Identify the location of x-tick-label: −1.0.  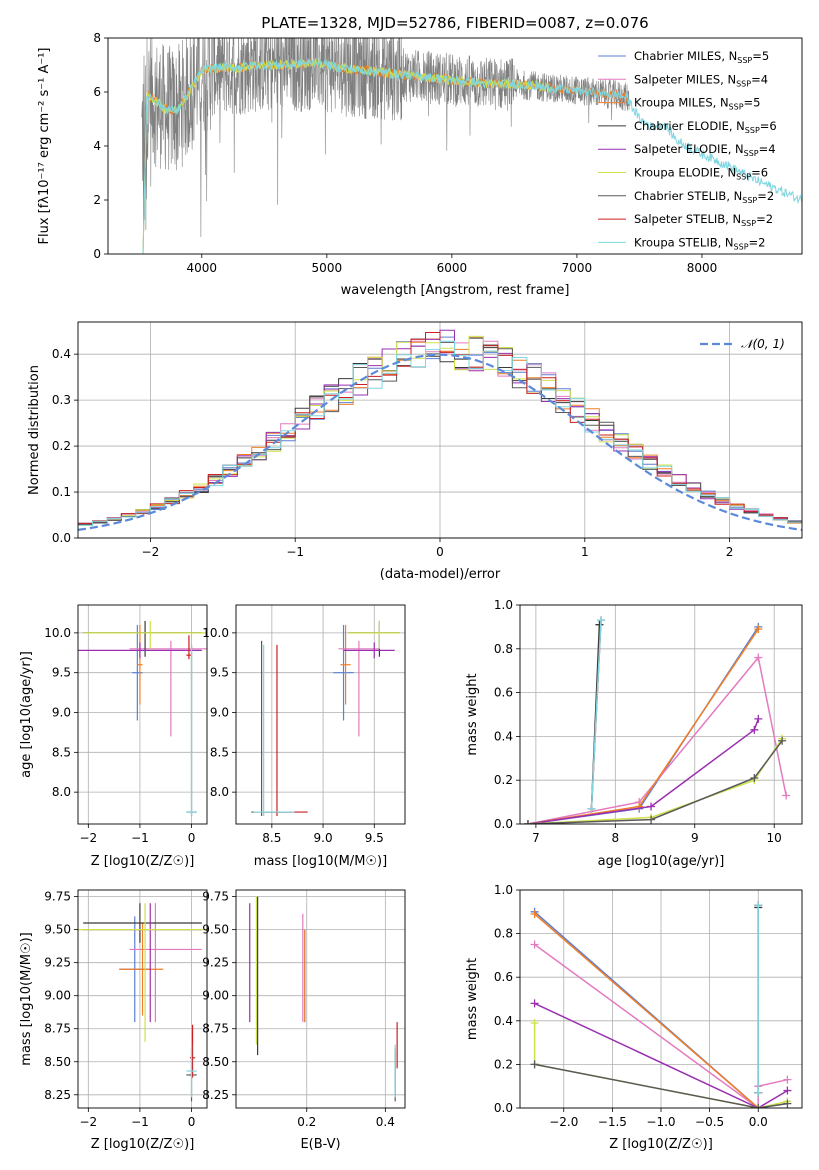
(660, 1122).